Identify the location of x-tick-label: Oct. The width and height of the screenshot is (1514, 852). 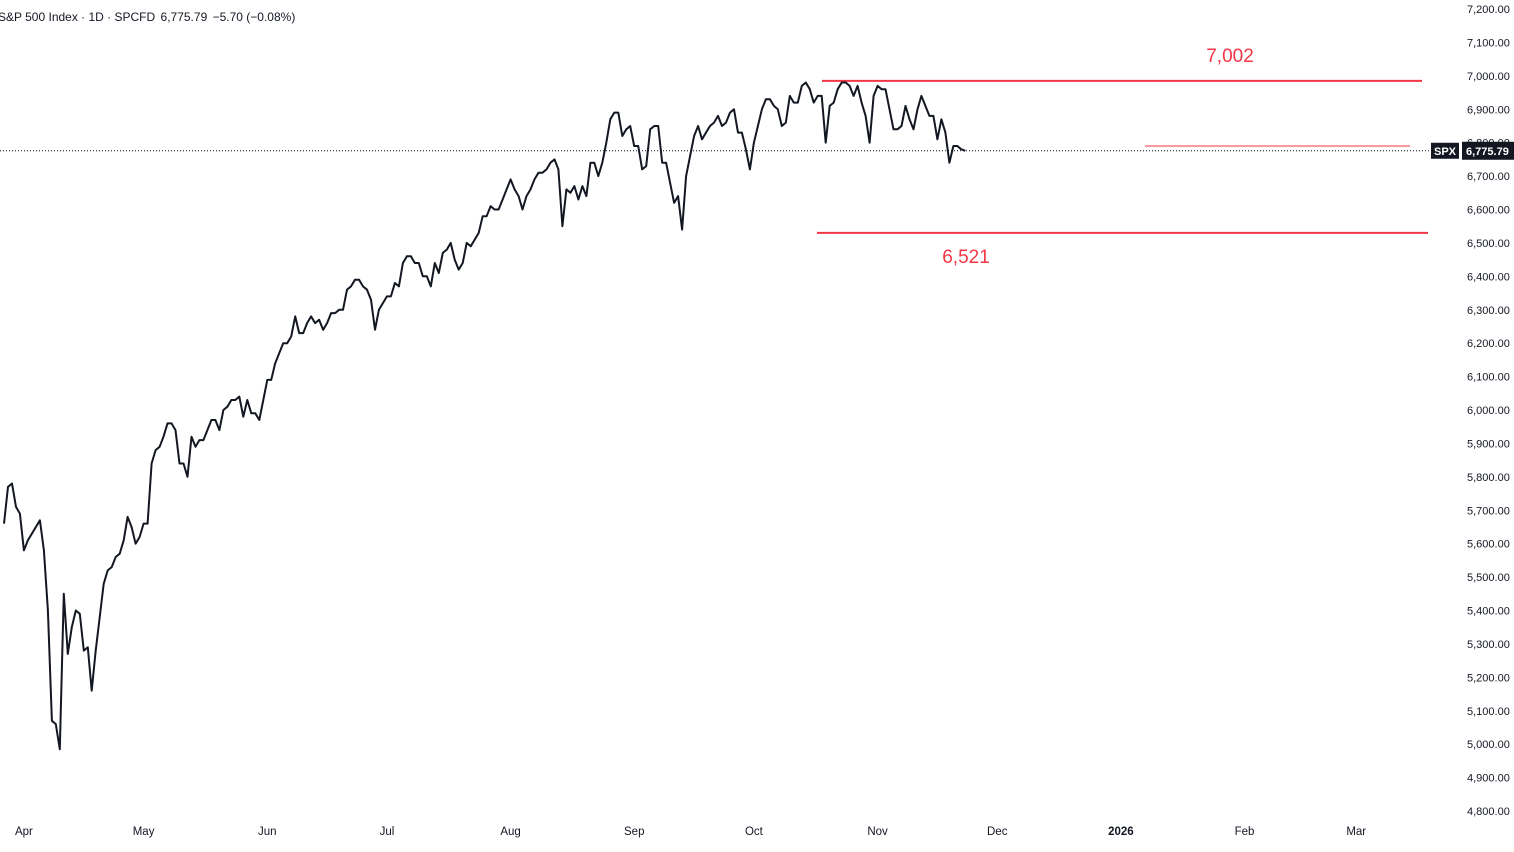
(754, 832).